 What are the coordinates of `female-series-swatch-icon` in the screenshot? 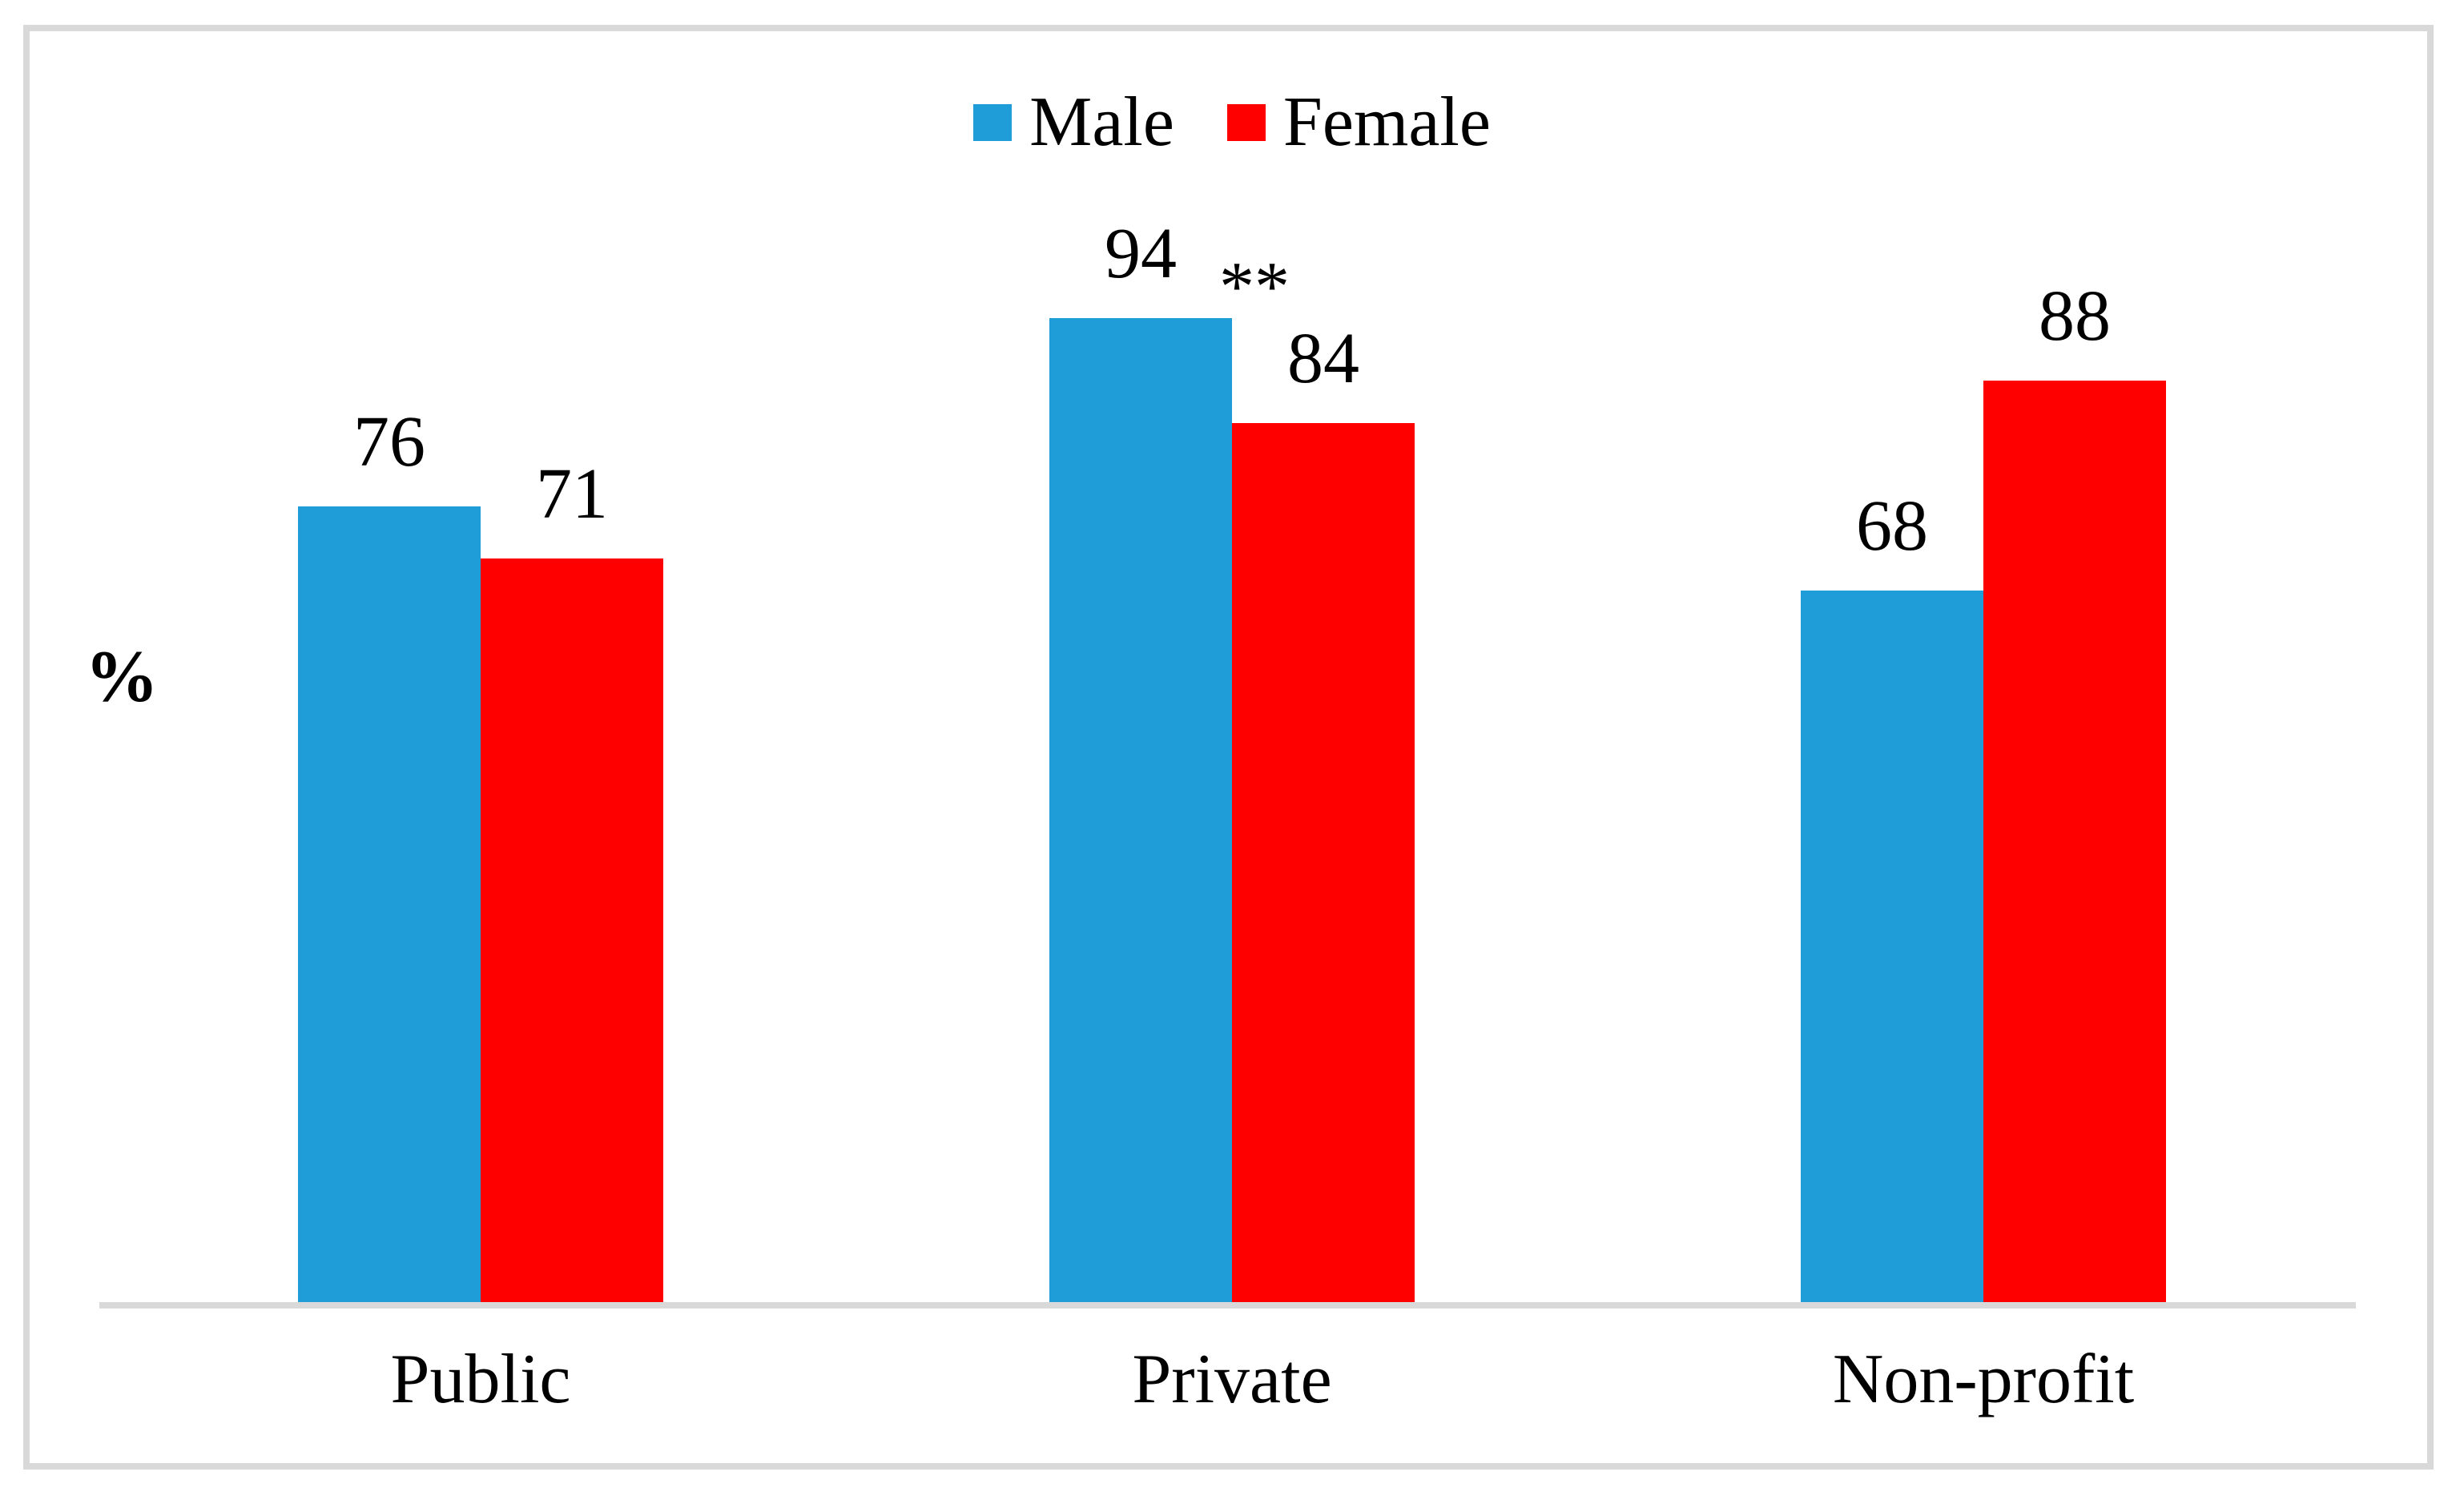 It's located at (1246, 123).